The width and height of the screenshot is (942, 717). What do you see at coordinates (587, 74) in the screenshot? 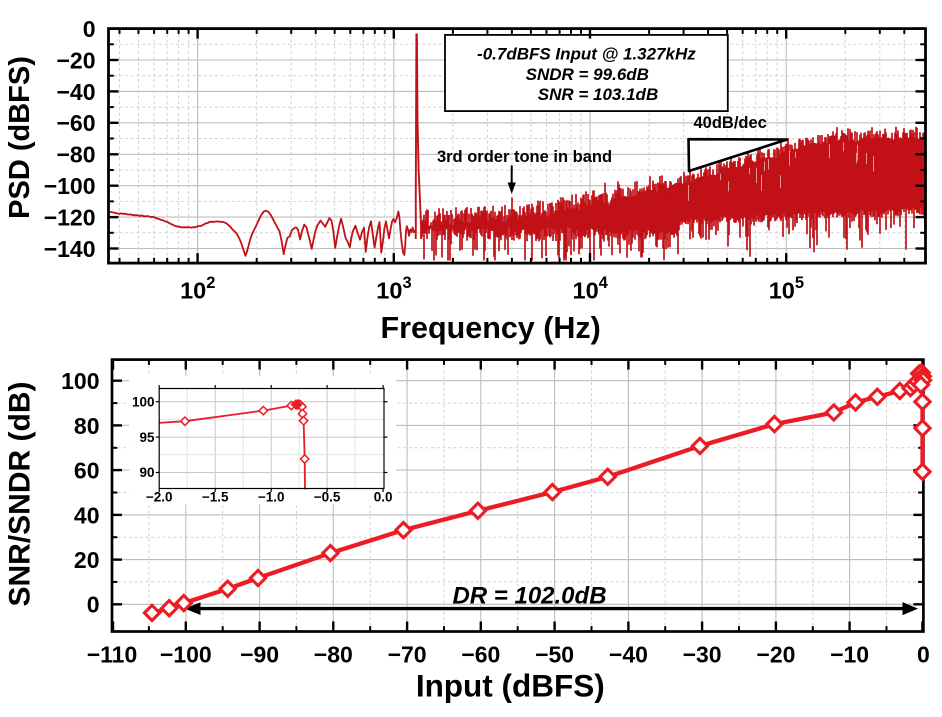
I see `svg-text: SNDR = 99.6dB` at bounding box center [587, 74].